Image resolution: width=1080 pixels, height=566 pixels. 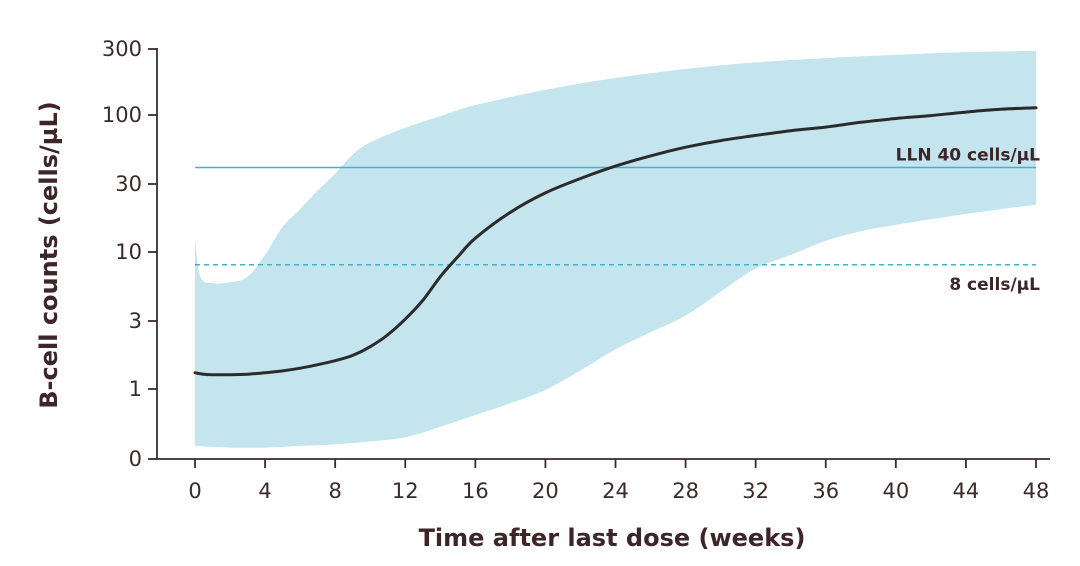 I want to click on reference-line-label-2: 8 cells/µL, so click(x=994, y=285).